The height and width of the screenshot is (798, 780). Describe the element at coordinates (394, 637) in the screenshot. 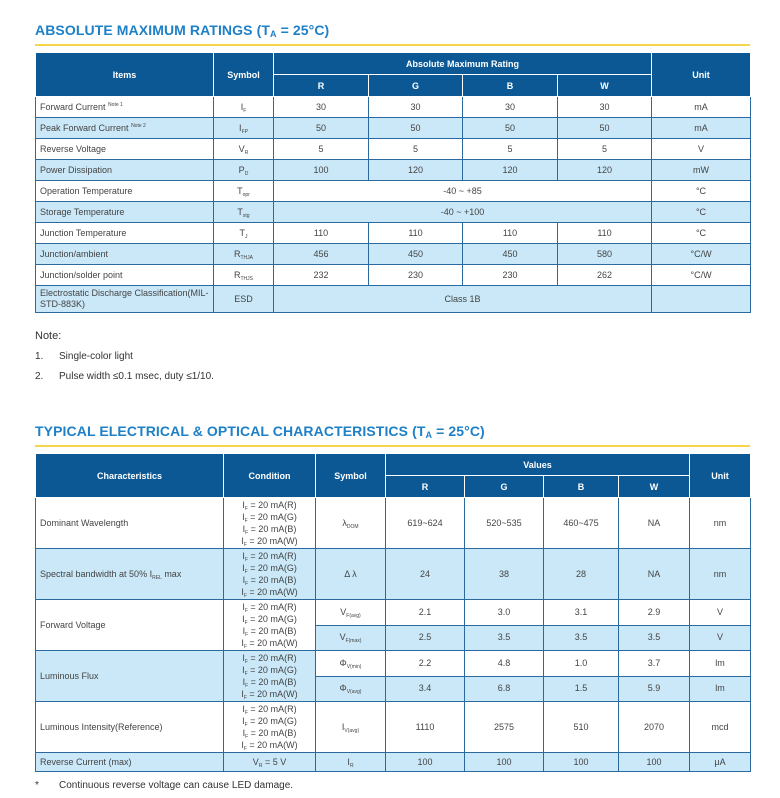

I see `table-row: VF(max) 2.5 3.5 3.5 3.5 V` at that location.